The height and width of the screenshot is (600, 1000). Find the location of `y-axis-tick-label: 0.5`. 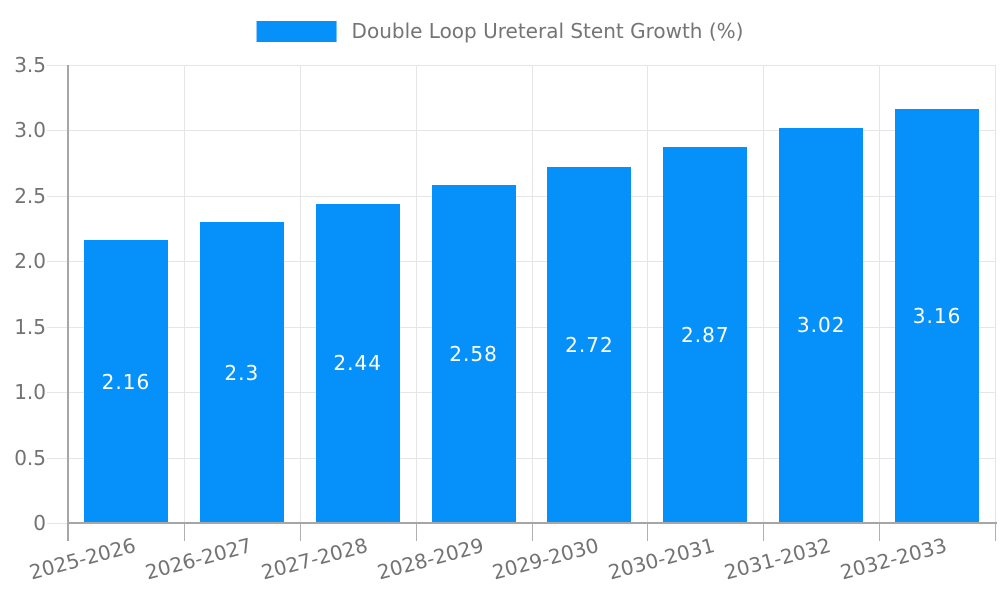

y-axis-tick-label: 0.5 is located at coordinates (30, 457).